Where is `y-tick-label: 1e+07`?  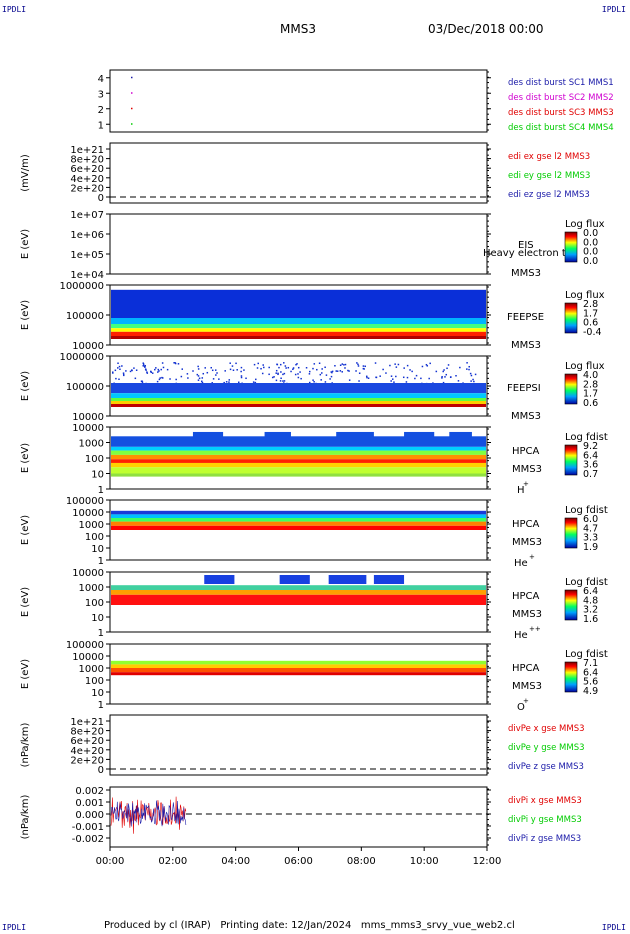
y-tick-label: 1e+07 is located at coordinates (87, 215).